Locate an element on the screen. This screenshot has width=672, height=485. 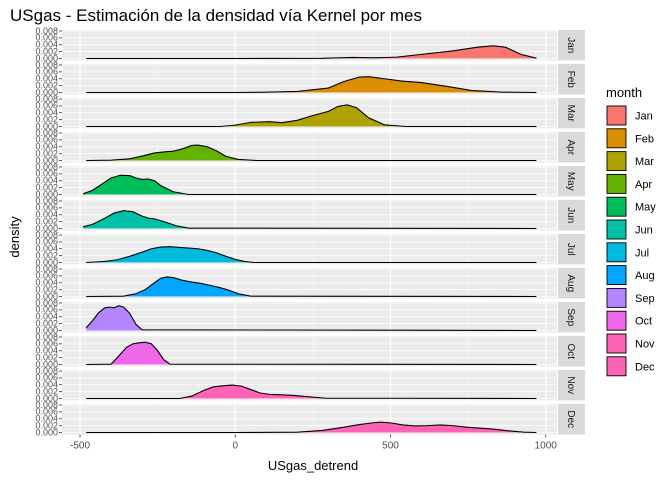
facet-strip-label: Feb is located at coordinates (570, 80).